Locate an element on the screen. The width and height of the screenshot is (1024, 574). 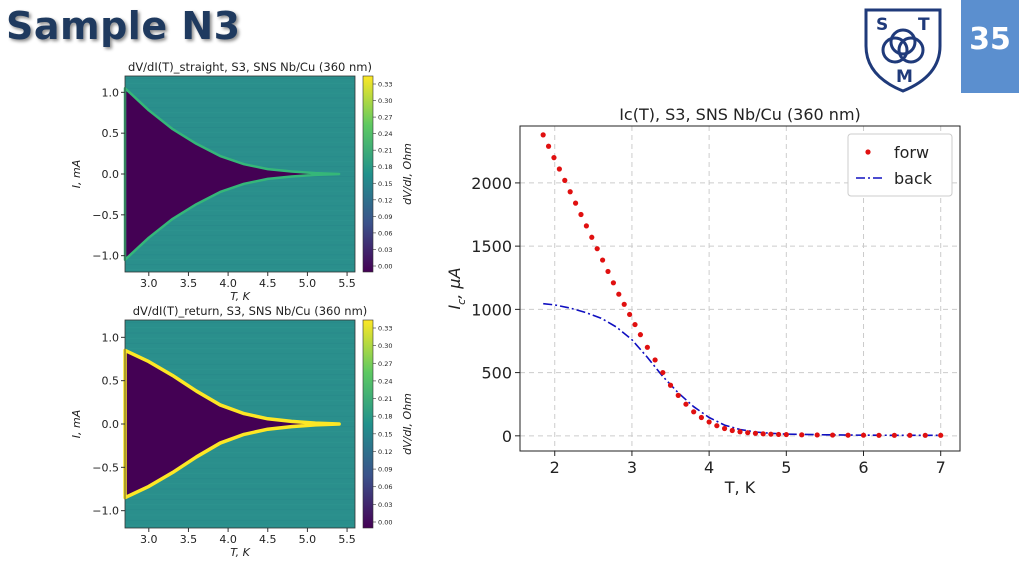
x-tick-label: 5.5 is located at coordinates (347, 283).